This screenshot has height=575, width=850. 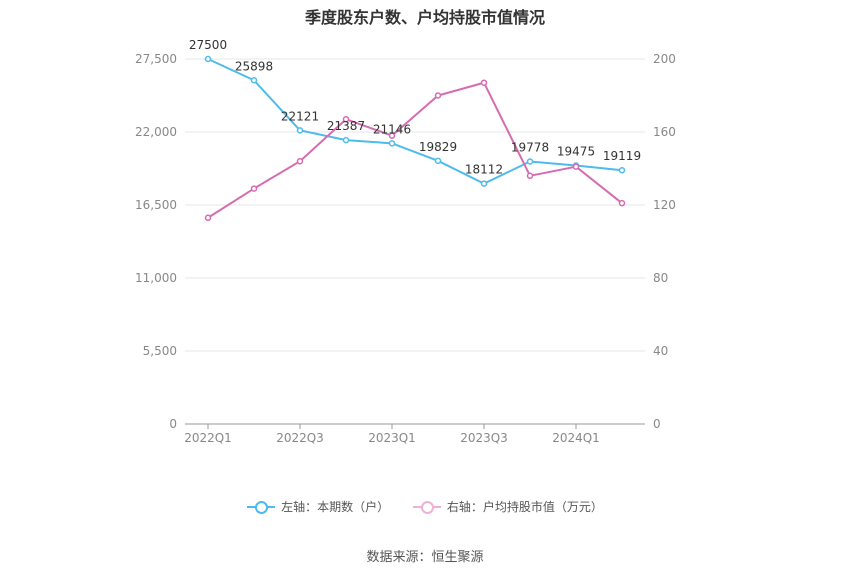 I want to click on data-label-households: 25898, so click(x=254, y=66).